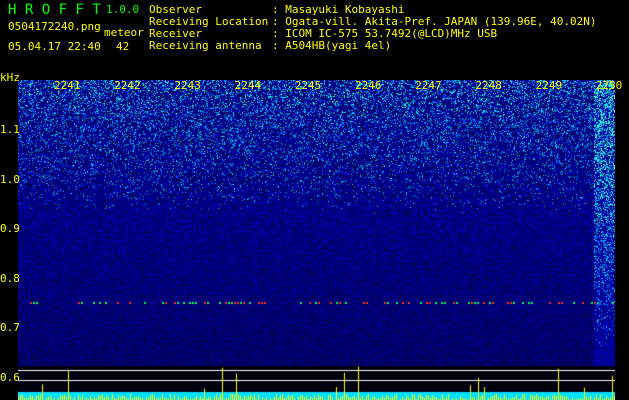 The image size is (629, 400). What do you see at coordinates (10, 179) in the screenshot?
I see `y-tick-label: 1.0` at bounding box center [10, 179].